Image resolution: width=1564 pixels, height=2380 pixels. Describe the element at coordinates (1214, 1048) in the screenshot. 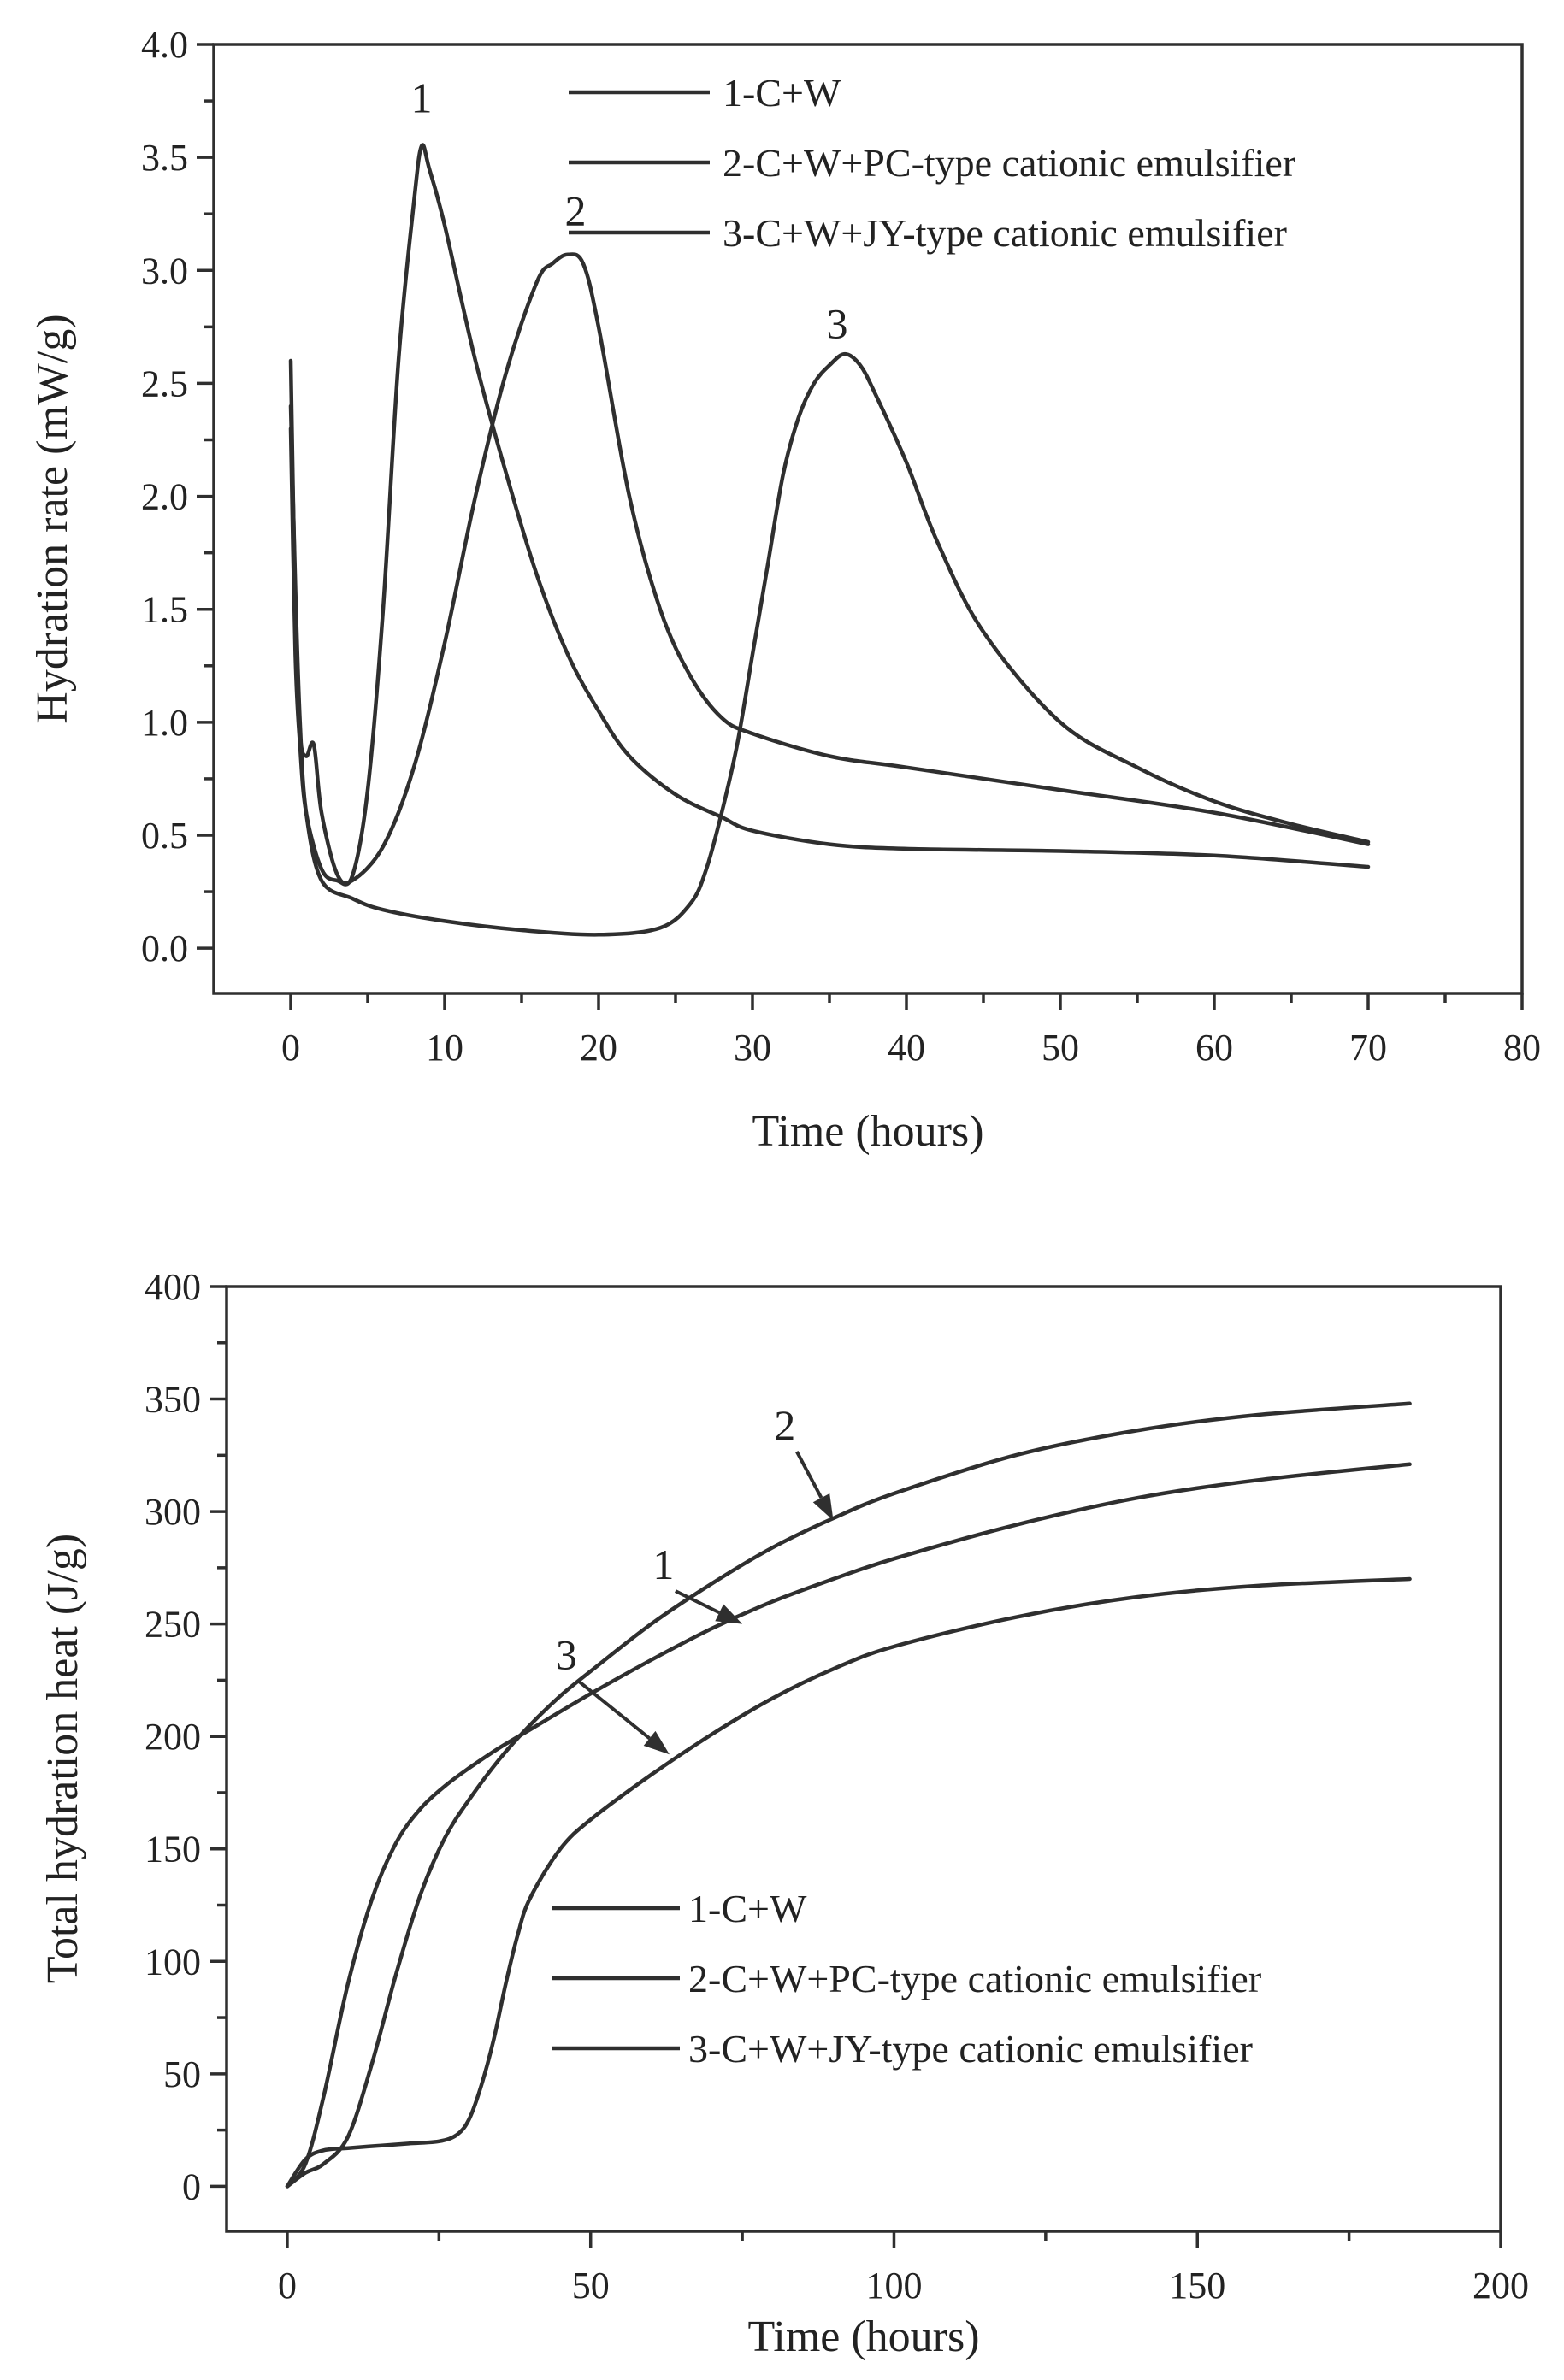

I see `x-tick-label: 60` at that location.